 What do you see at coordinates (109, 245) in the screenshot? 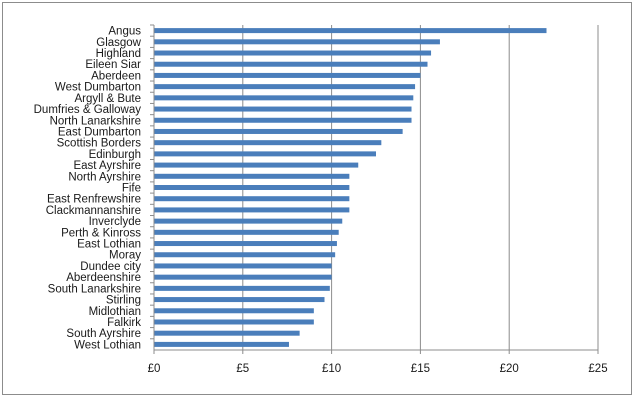
I see `category-label: East Lothian` at bounding box center [109, 245].